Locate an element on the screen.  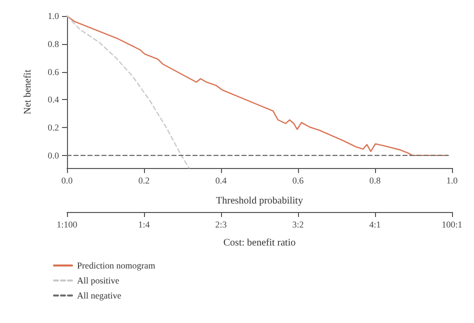
x2-axis-title: Cost: benefit ratio is located at coordinates (259, 243).